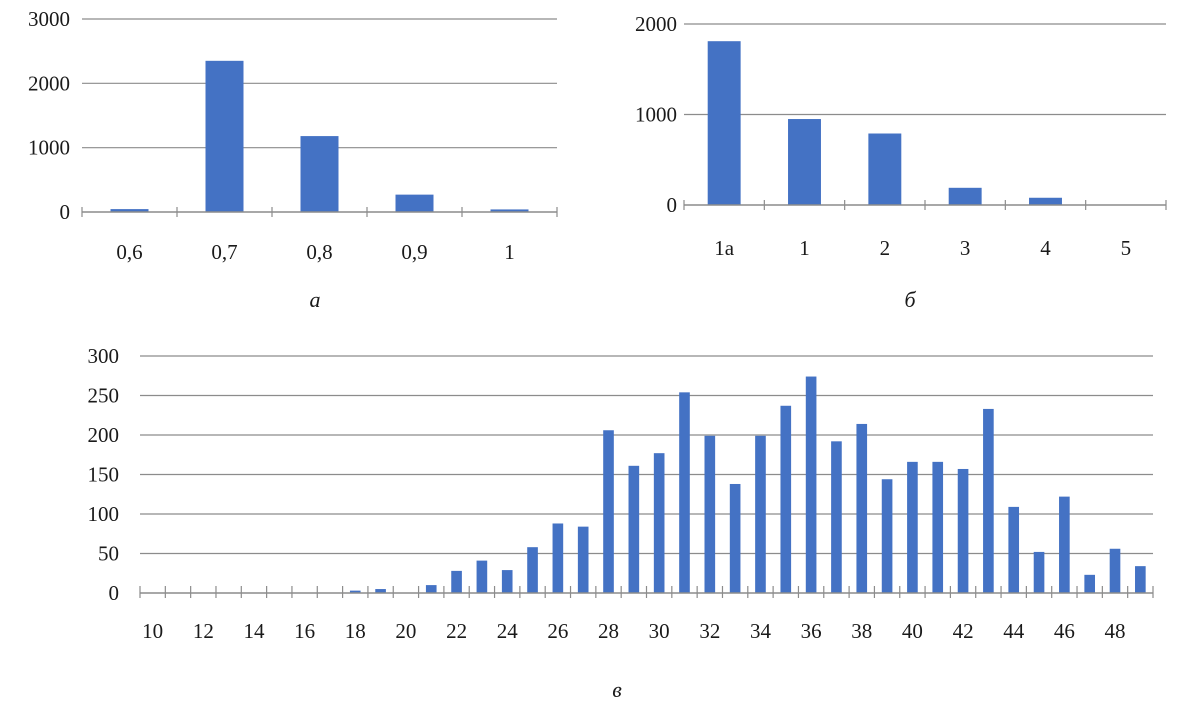 The height and width of the screenshot is (704, 1189). What do you see at coordinates (608, 631) in the screenshot?
I see `chart-c-x-tick-label: 28` at bounding box center [608, 631].